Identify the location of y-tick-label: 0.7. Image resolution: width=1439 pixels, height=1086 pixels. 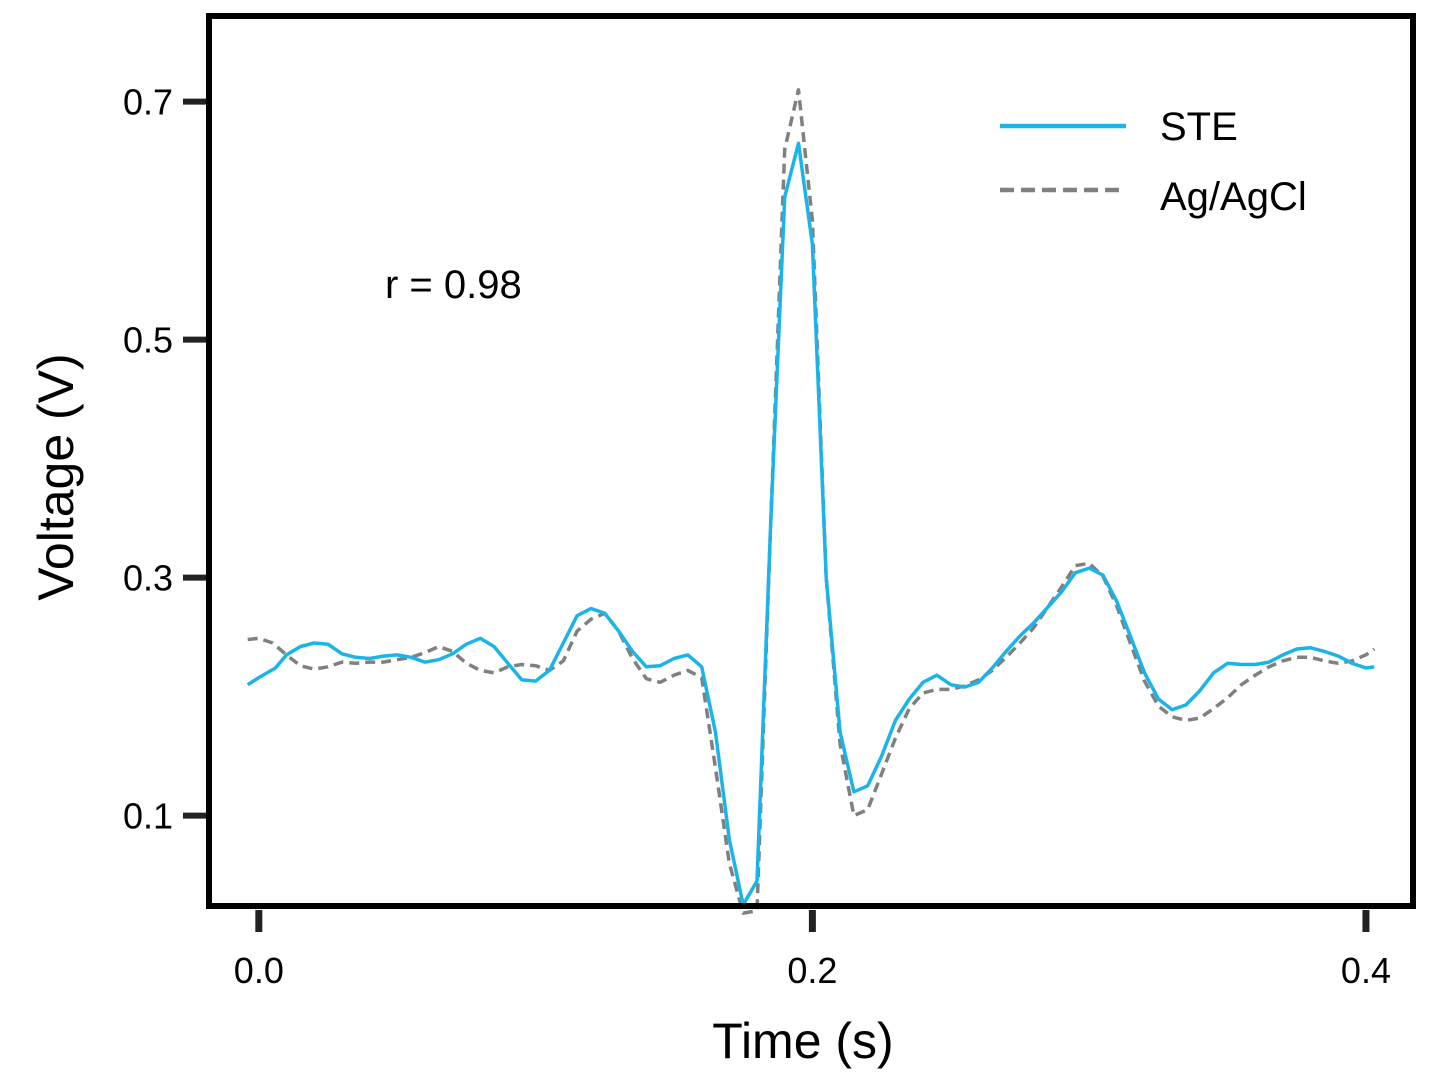
(148, 102).